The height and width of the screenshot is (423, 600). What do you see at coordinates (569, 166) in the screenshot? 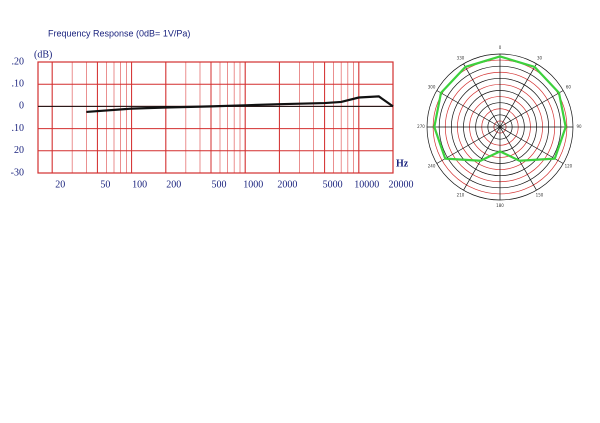
I see `angle-label: 120` at bounding box center [569, 166].